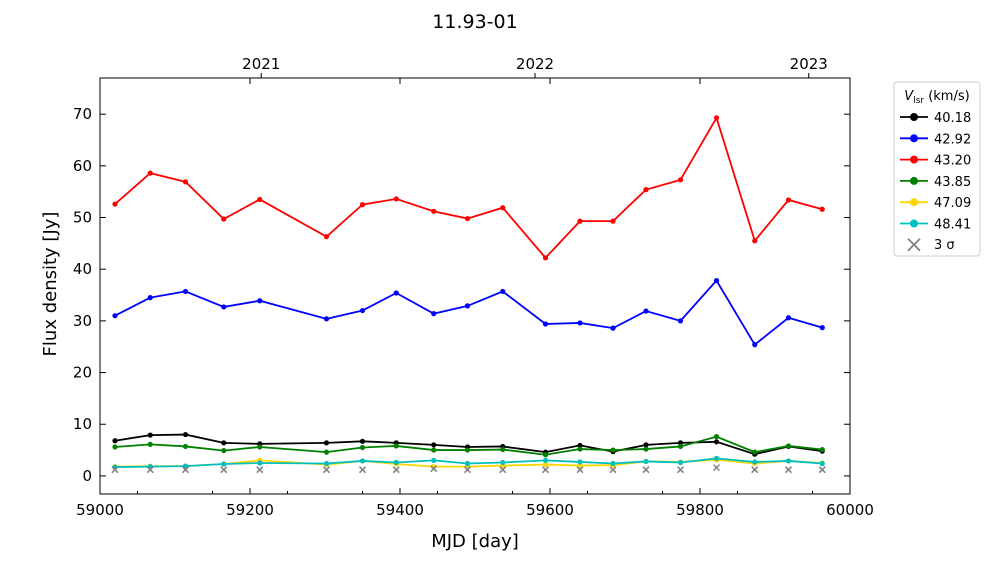  What do you see at coordinates (100, 510) in the screenshot?
I see `x-tick-label: 59000` at bounding box center [100, 510].